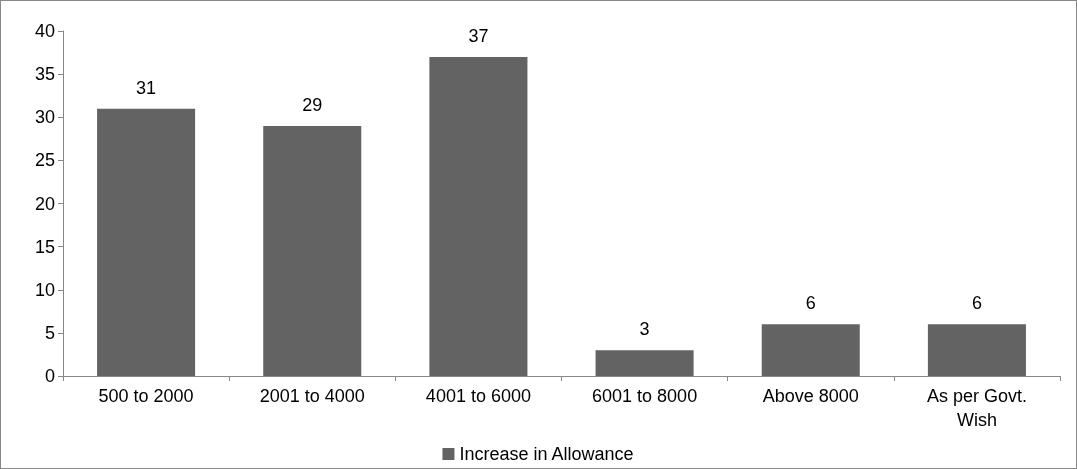 Image resolution: width=1077 pixels, height=469 pixels. Describe the element at coordinates (44, 117) in the screenshot. I see `y-tick-label: 30` at that location.